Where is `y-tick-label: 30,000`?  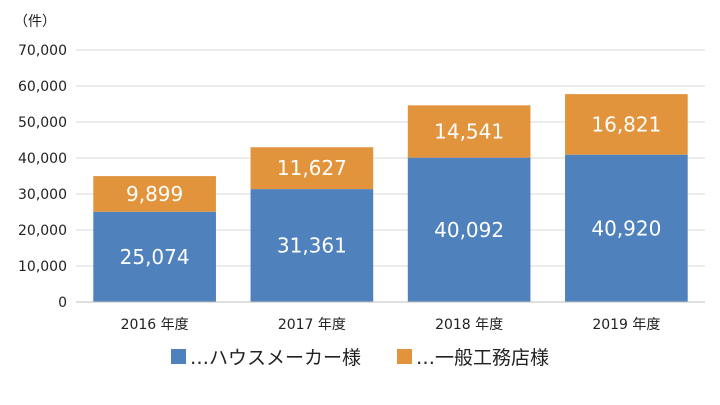
y-tick-label: 30,000 is located at coordinates (42, 195).